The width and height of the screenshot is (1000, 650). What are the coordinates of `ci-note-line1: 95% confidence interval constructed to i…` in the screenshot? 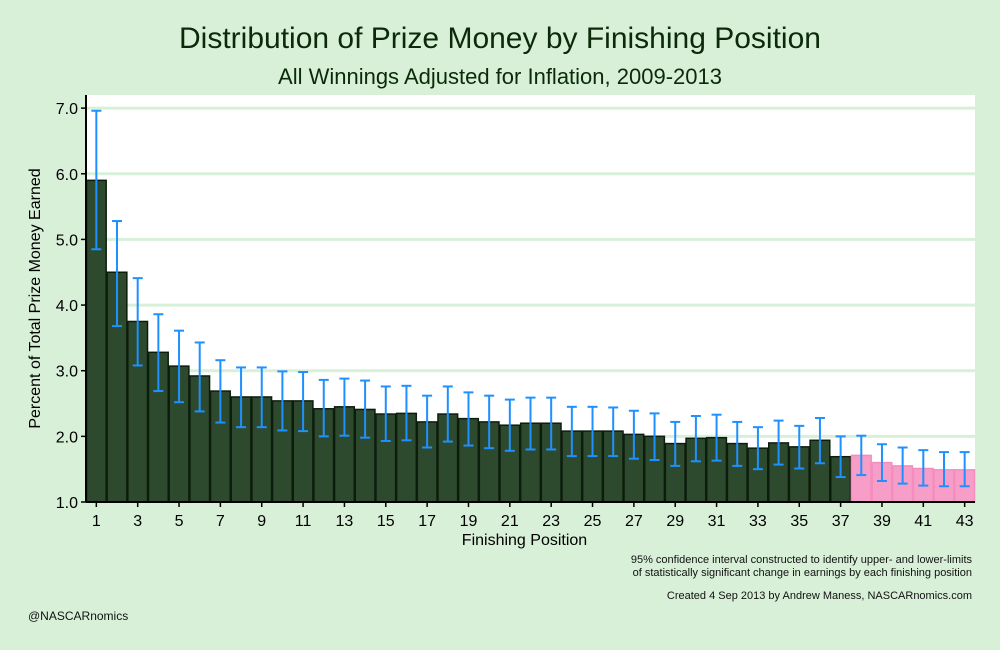 It's located at (801, 560).